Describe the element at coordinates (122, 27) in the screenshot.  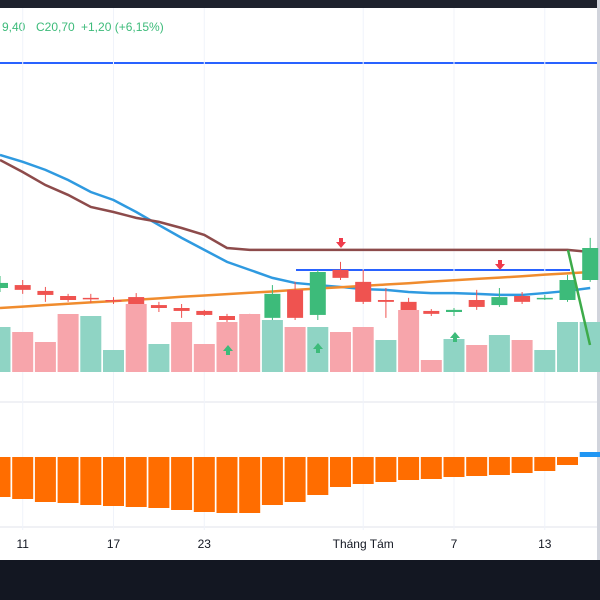
I see `header-change: +1,20 (+6,15%)` at that location.